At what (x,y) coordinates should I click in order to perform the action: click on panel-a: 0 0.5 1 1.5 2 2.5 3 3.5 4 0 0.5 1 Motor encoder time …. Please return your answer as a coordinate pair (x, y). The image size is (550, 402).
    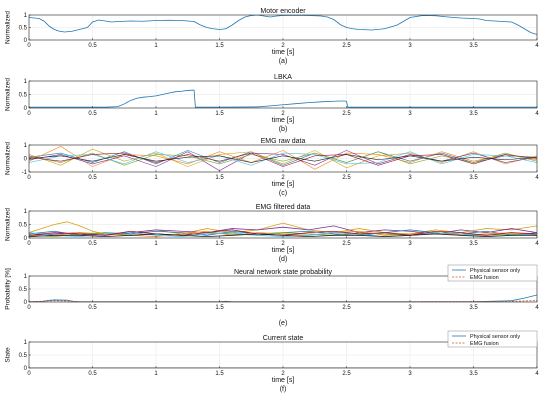
    Looking at the image, I should click on (272, 36).